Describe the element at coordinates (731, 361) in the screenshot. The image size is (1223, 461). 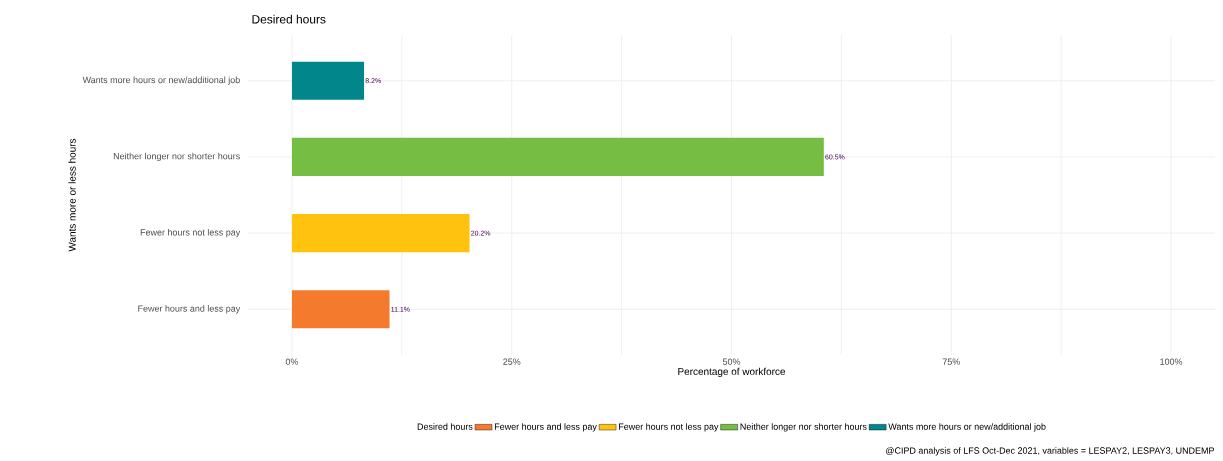
I see `x-tick-label: 50%` at that location.